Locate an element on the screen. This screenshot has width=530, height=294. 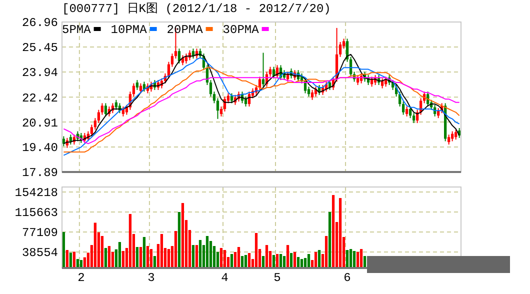
legend-label: 5PMA is located at coordinates (77, 30).